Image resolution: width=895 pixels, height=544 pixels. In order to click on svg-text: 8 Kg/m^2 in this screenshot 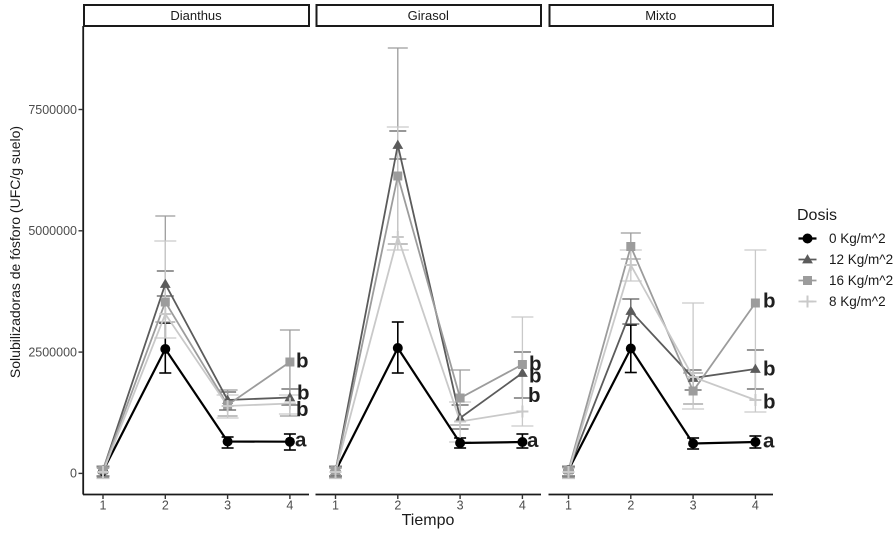, I will do `click(857, 301)`.